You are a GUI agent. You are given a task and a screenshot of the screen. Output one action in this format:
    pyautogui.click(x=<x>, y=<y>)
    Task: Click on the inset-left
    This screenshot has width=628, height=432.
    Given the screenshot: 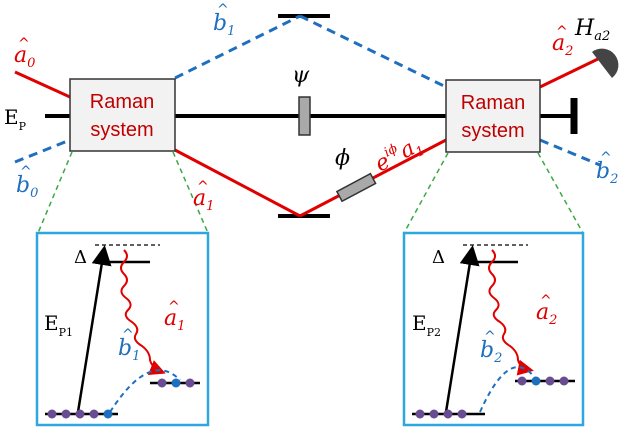 What is the action you would take?
    pyautogui.click(x=122, y=329)
    